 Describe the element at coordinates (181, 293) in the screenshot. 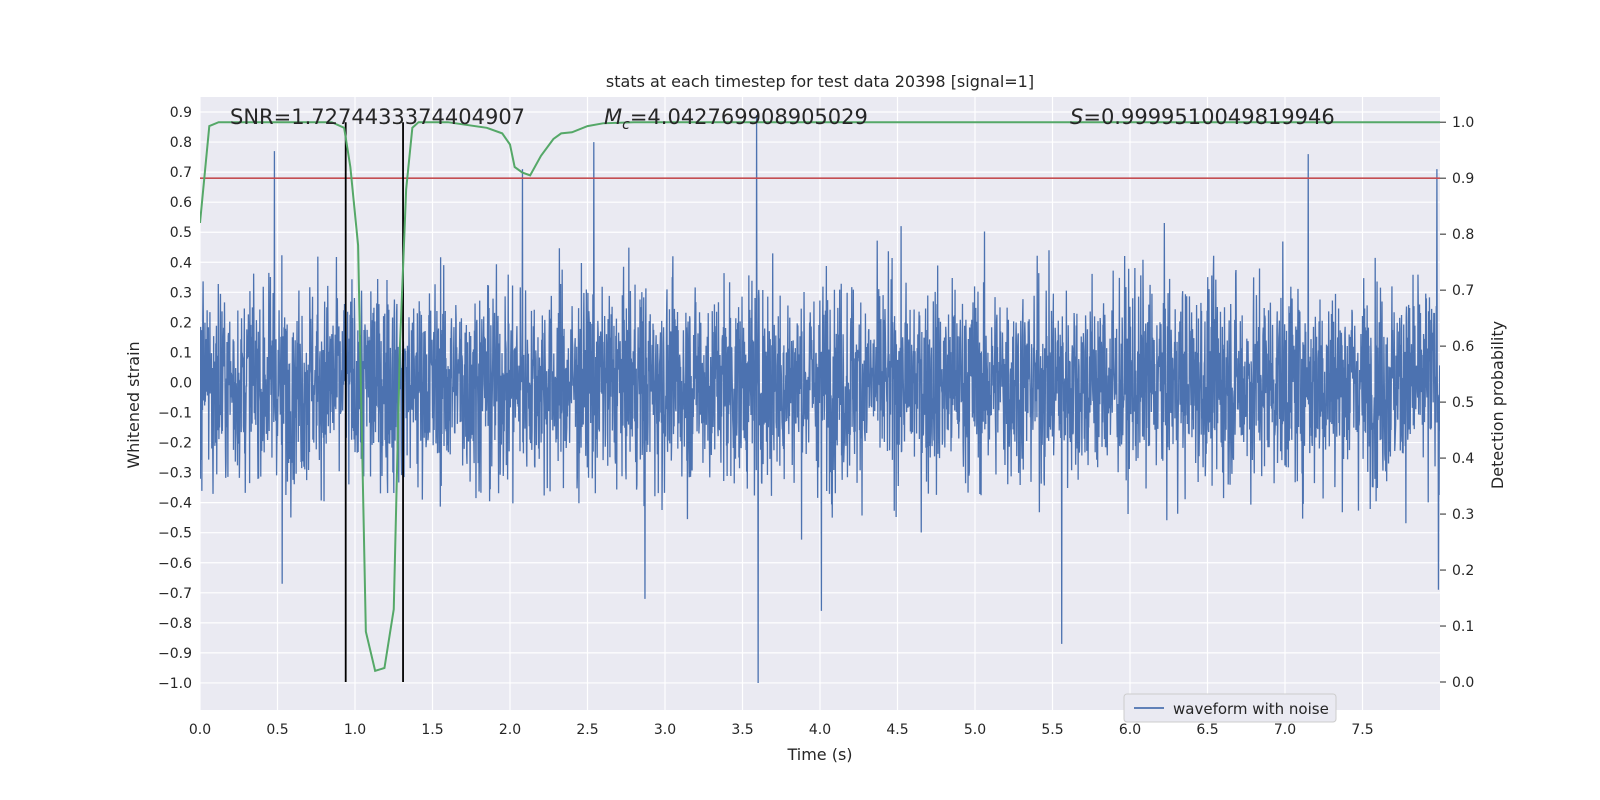

I see `y-left-tick-label: 0.3` at that location.